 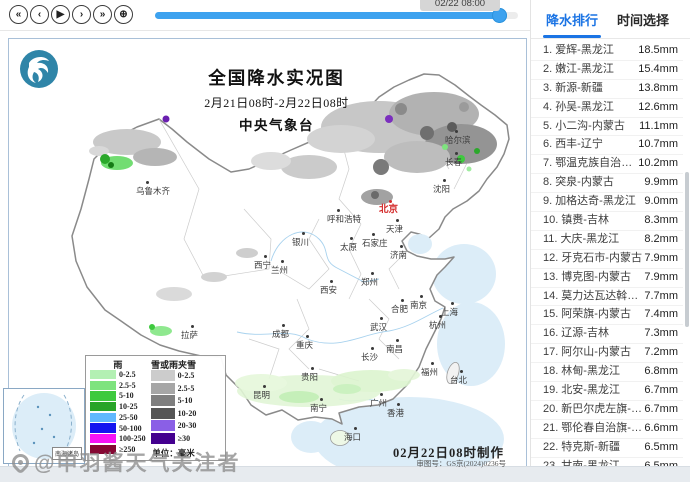 What do you see at coordinates (607, 297) in the screenshot?
I see `ranking-row: 14. 莫力达瓦达斡… 7.7mm` at bounding box center [607, 297].